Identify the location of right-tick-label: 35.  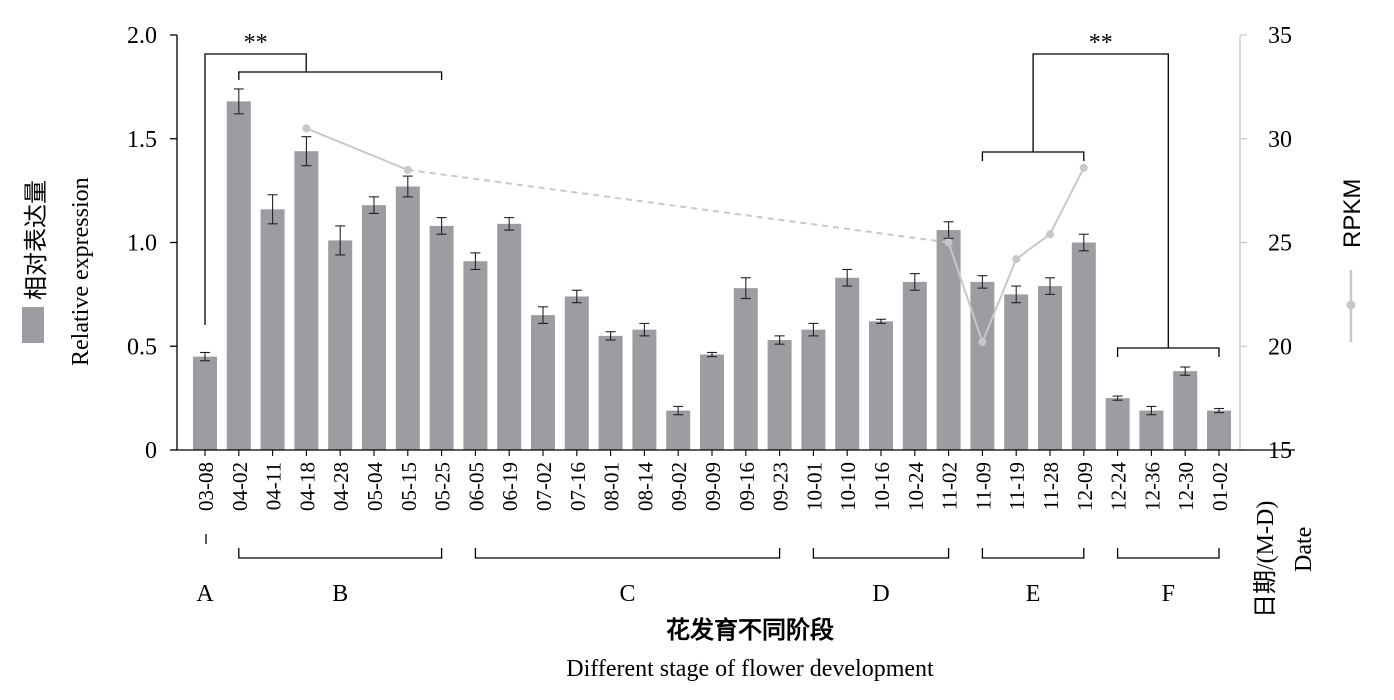
(1280, 36).